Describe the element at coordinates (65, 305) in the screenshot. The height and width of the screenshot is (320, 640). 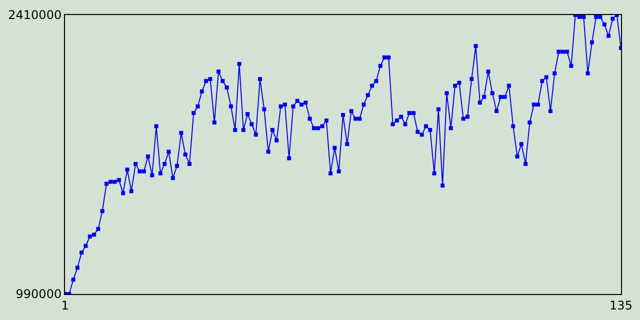
I see `x-tick-label: 1` at that location.